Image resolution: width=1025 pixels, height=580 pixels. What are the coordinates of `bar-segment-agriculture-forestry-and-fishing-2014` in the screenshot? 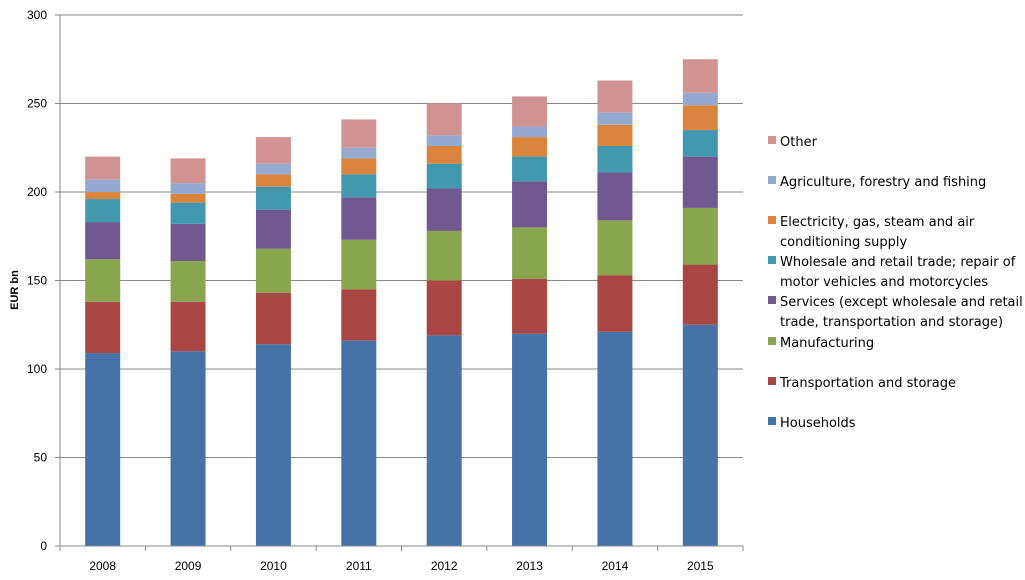 It's located at (615, 118).